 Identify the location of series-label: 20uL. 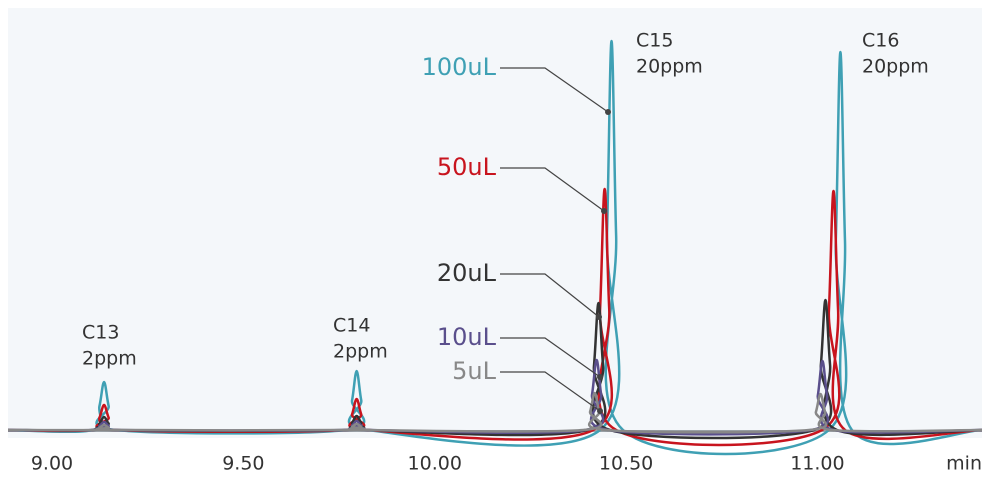
(467, 273).